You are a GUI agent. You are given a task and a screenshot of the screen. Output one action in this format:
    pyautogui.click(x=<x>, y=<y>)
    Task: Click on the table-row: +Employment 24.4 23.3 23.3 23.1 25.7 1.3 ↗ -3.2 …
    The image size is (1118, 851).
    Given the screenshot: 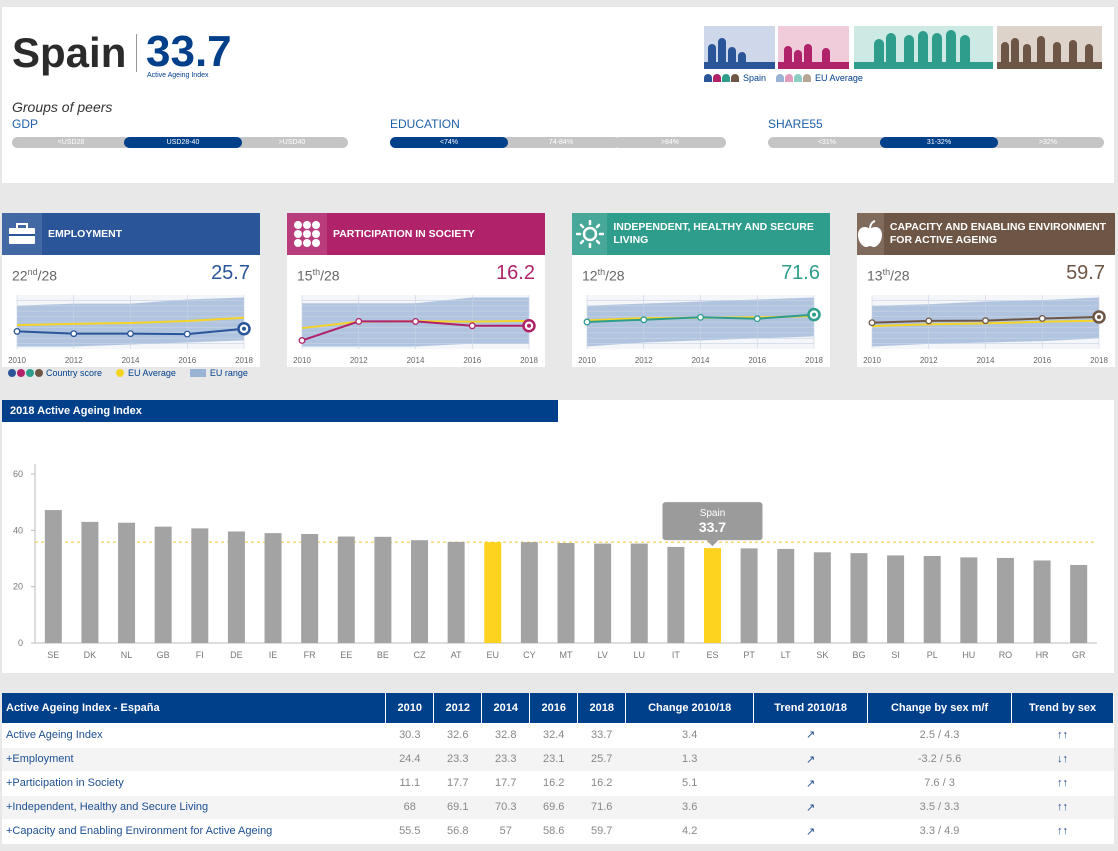 What is the action you would take?
    pyautogui.click(x=558, y=759)
    